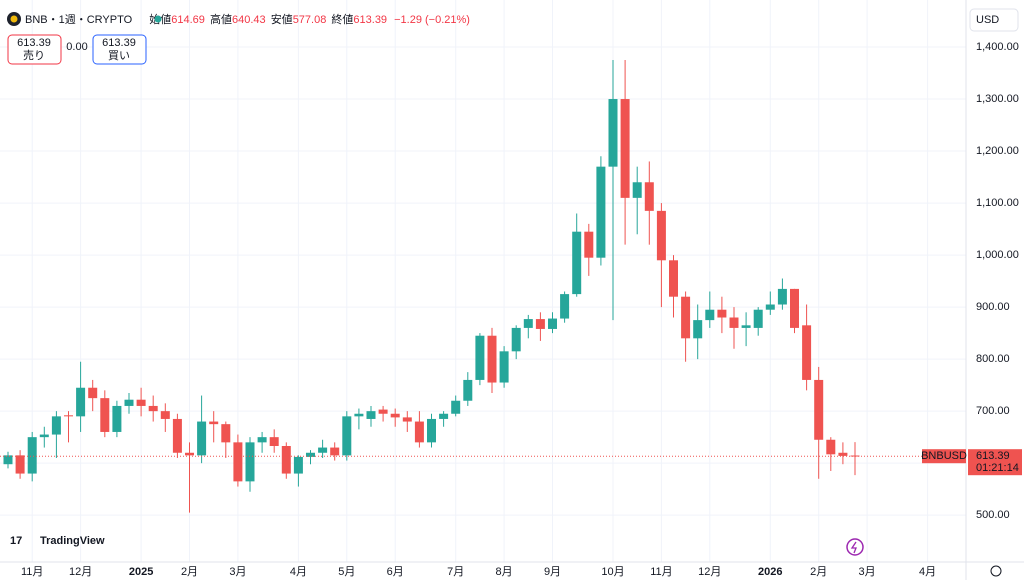 Image resolution: width=1024 pixels, height=580 pixels. I want to click on y-tick-label: 800.00, so click(993, 359).